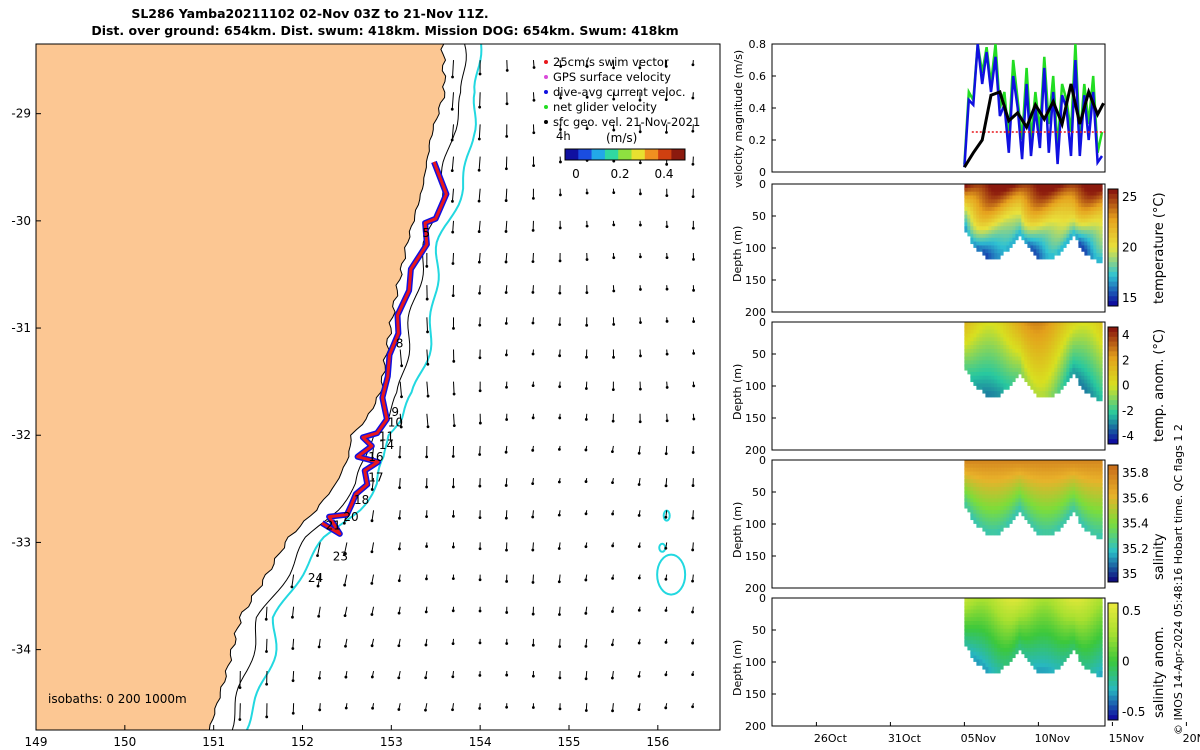 The width and height of the screenshot is (1200, 750). Describe the element at coordinates (651, 154) in the screenshot. I see `colorbar-swatch` at that location.